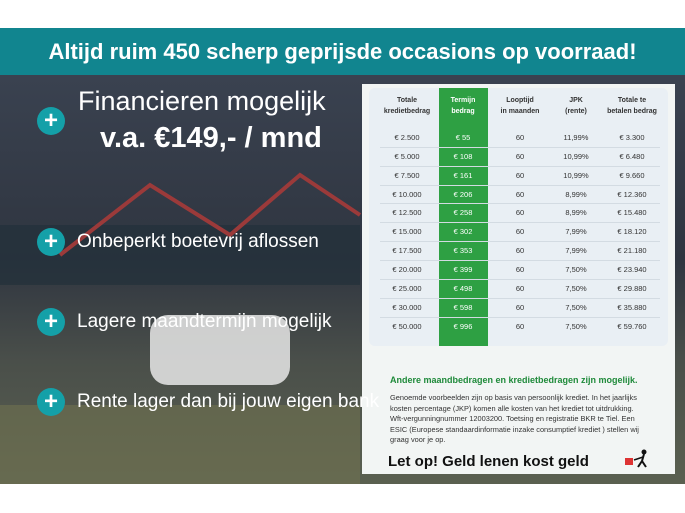 Image resolution: width=685 pixels, height=513 pixels. Describe the element at coordinates (632, 288) in the screenshot. I see `table-cell: € 29.880` at that location.